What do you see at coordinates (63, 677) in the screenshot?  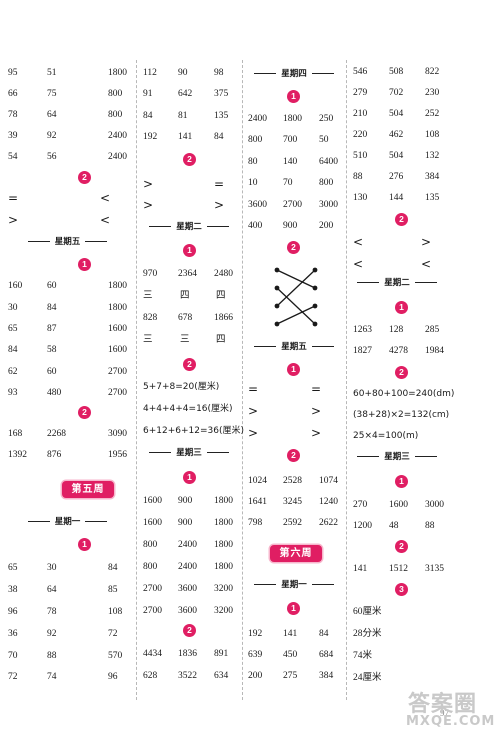 I see `answer-row: 72 74 96` at bounding box center [63, 677].